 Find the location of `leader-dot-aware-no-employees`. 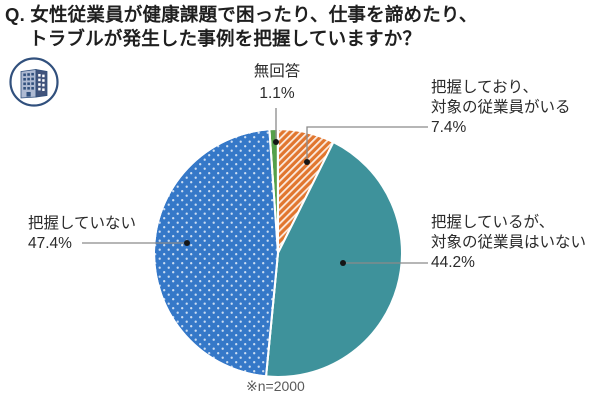

leader-dot-aware-no-employees is located at coordinates (343, 263).